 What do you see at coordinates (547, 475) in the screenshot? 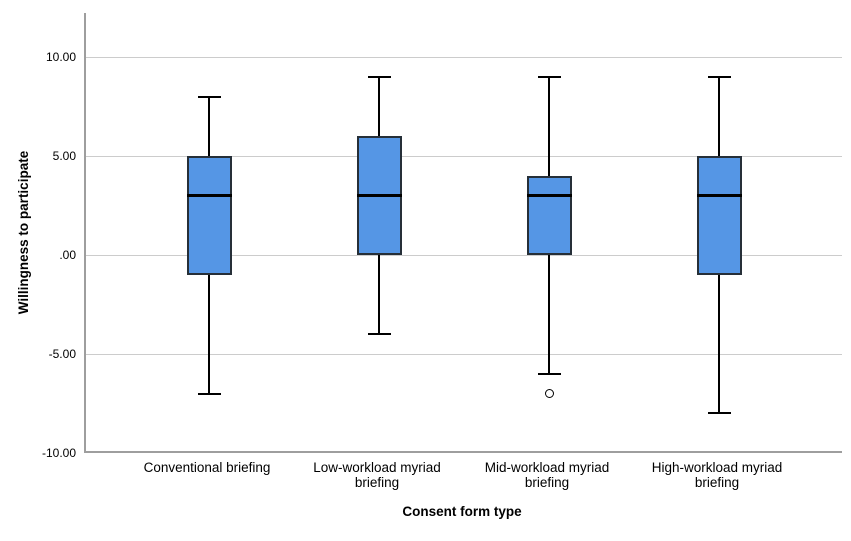
I see `category-label: Mid-workload myriad briefing` at bounding box center [547, 475].